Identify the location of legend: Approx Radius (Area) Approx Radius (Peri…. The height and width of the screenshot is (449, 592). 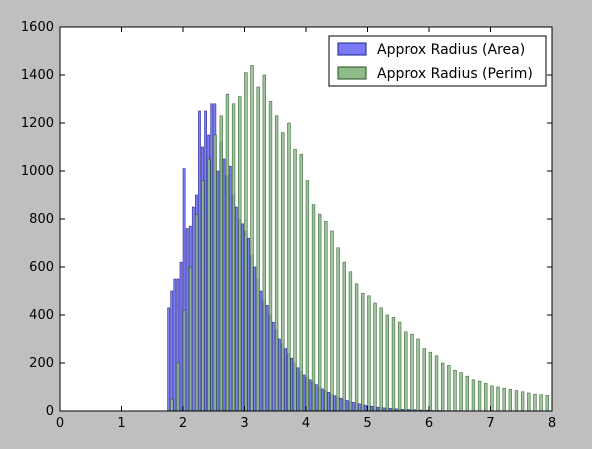
(437, 61).